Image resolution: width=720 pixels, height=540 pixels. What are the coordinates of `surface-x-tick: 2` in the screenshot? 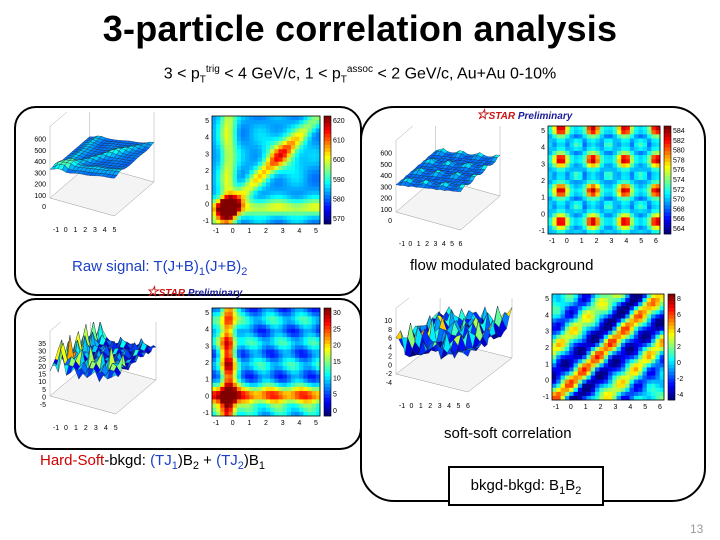 It's located at (430, 406).